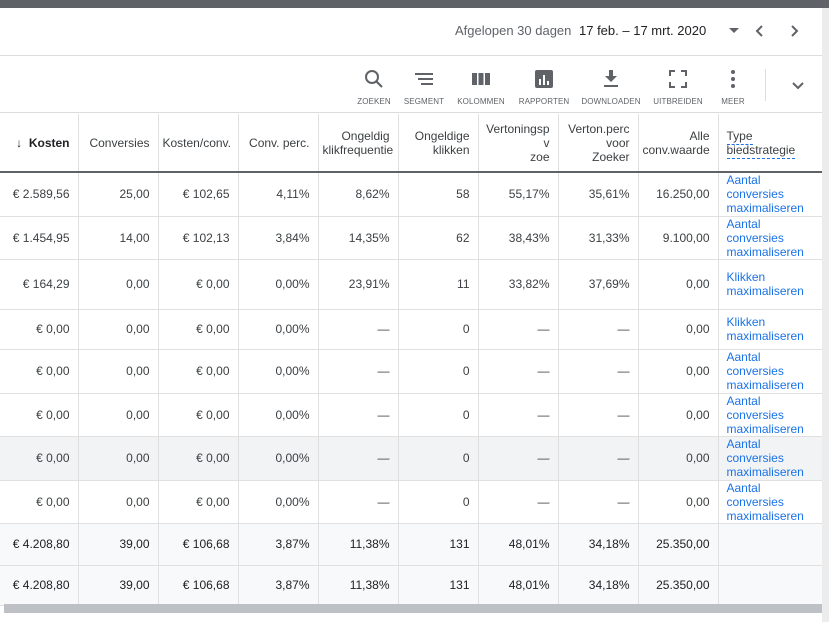 Image resolution: width=829 pixels, height=622 pixels. What do you see at coordinates (513, 30) in the screenshot?
I see `date-range-label: Afgelopen 30 dagen` at bounding box center [513, 30].